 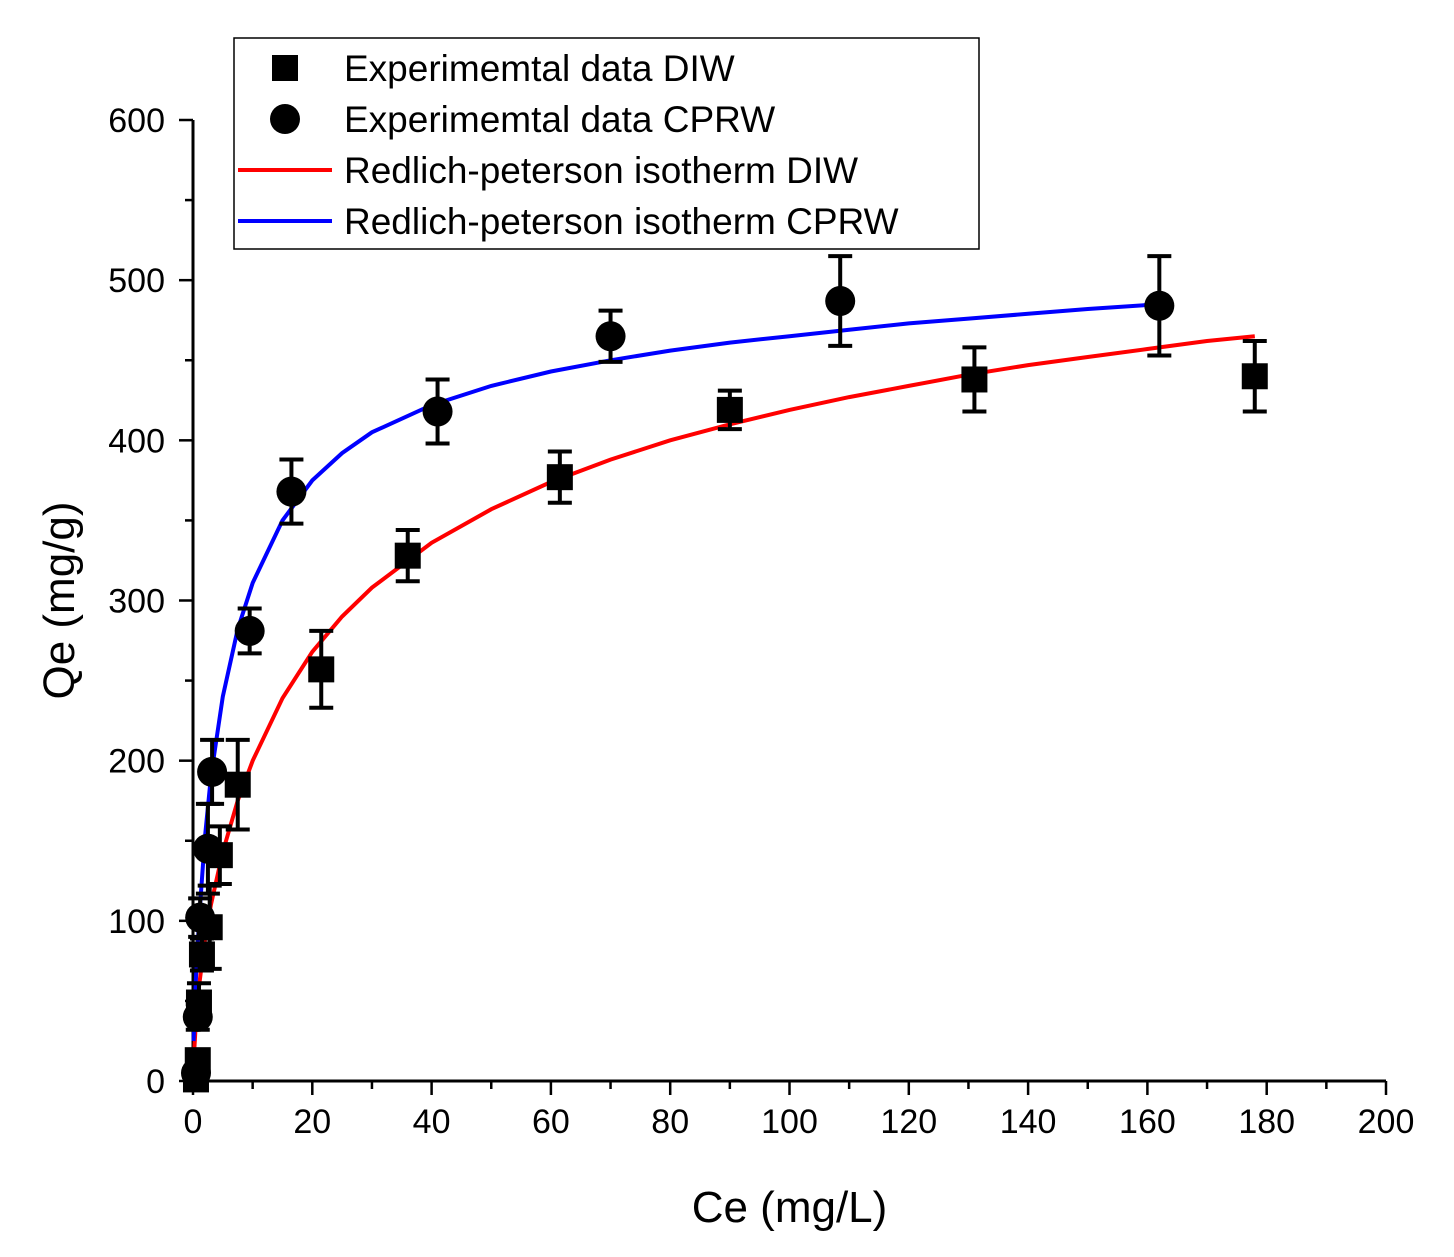 What do you see at coordinates (908, 1122) in the screenshot?
I see `x-tick-label: 120` at bounding box center [908, 1122].